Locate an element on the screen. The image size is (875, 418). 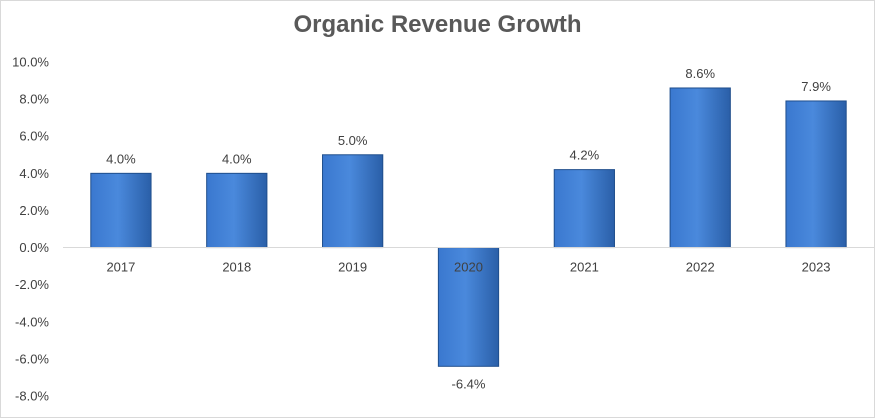
x-tick-label: 2020 is located at coordinates (468, 267).